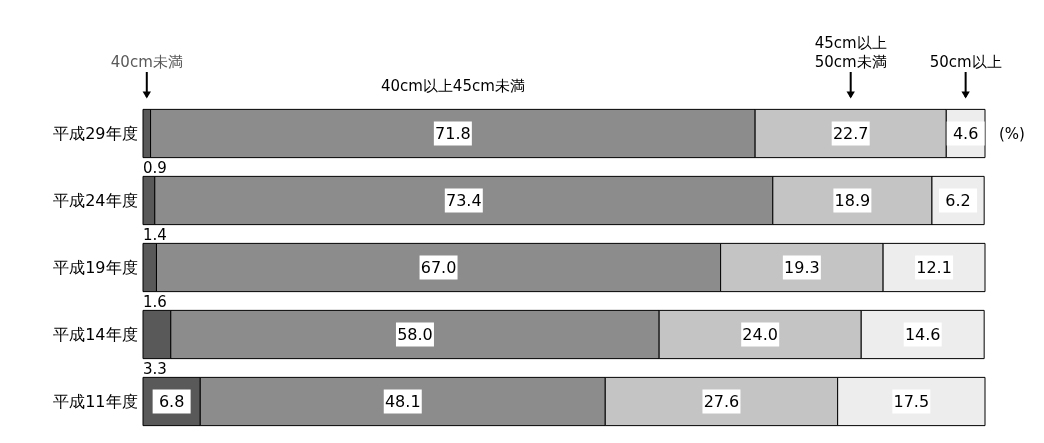  What do you see at coordinates (850, 52) in the screenshot?
I see `text: 45cm以上 50cm未満` at bounding box center [850, 52].